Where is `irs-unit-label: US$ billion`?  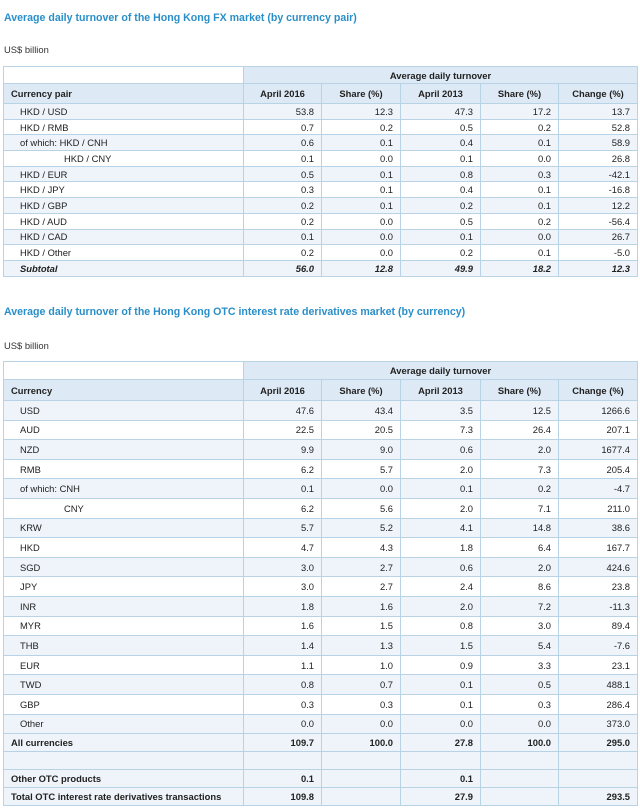
irs-unit-label: US$ billion is located at coordinates (26, 345).